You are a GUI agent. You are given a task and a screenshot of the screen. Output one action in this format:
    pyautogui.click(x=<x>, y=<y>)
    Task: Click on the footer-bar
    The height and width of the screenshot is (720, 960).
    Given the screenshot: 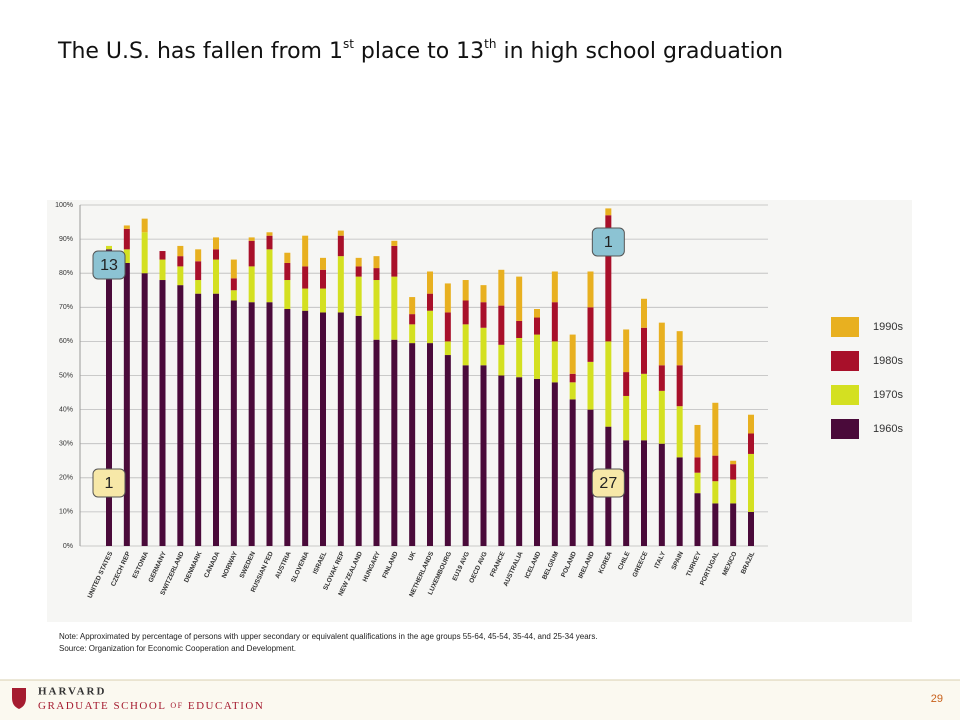 What is the action you would take?
    pyautogui.click(x=480, y=700)
    